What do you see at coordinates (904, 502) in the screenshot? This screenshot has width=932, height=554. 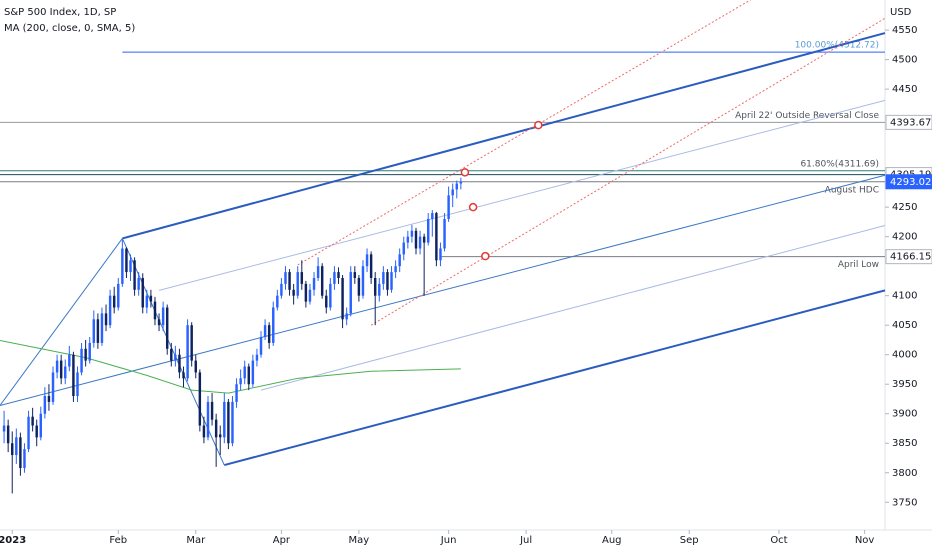 I see `y-tick-label: 3750` at bounding box center [904, 502].